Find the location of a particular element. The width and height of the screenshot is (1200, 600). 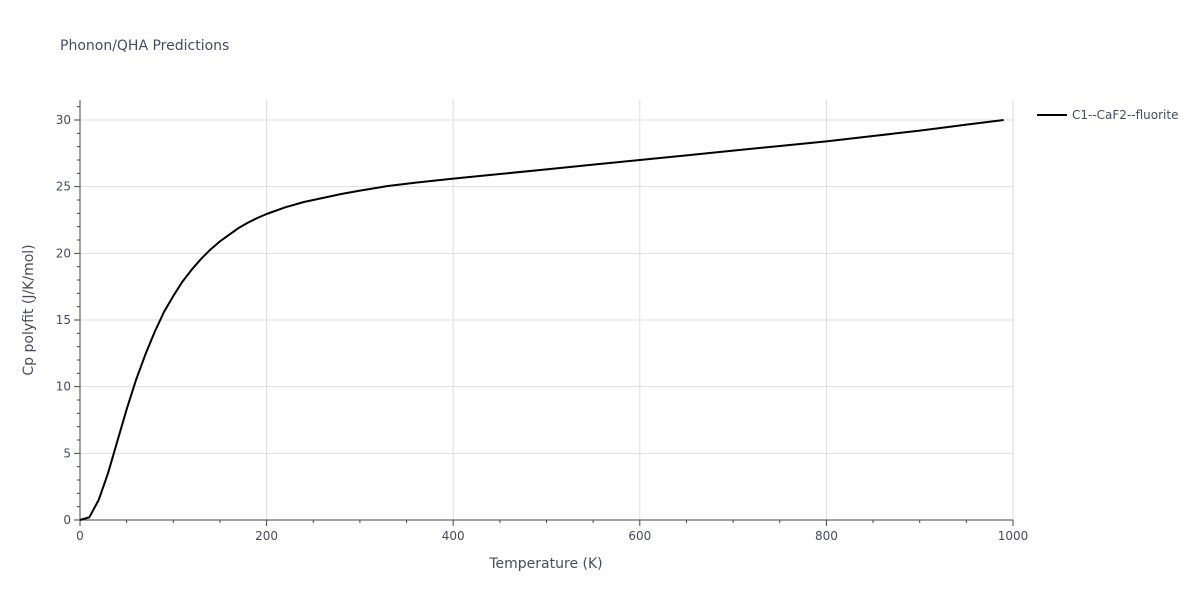

y-tick-label: 25 is located at coordinates (63, 187).